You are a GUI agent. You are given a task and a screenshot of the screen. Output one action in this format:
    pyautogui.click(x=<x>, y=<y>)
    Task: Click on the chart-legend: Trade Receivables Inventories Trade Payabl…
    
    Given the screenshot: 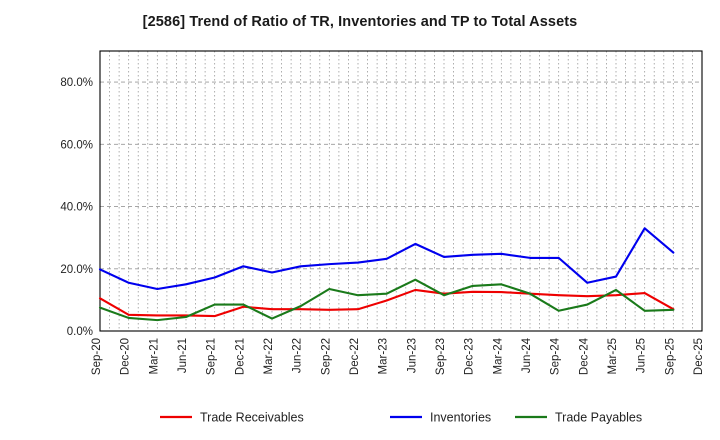 What is the action you would take?
    pyautogui.click(x=401, y=418)
    